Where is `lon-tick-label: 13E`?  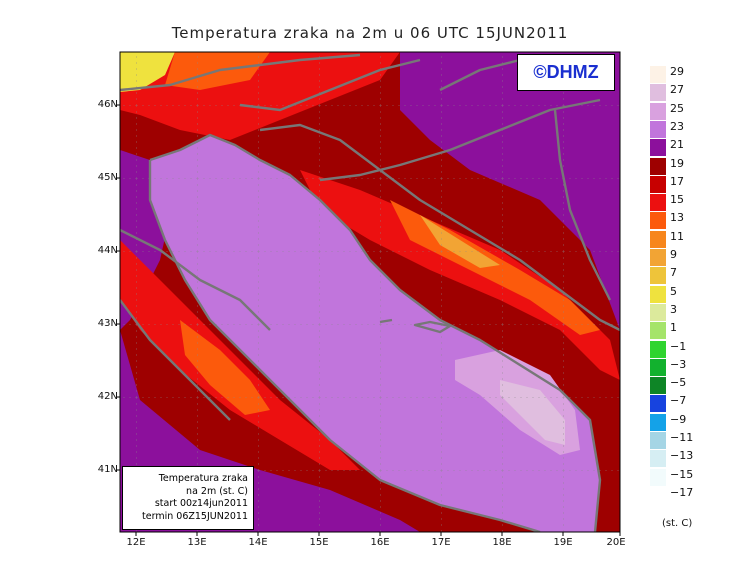 lon-tick-label: 13E is located at coordinates (197, 542).